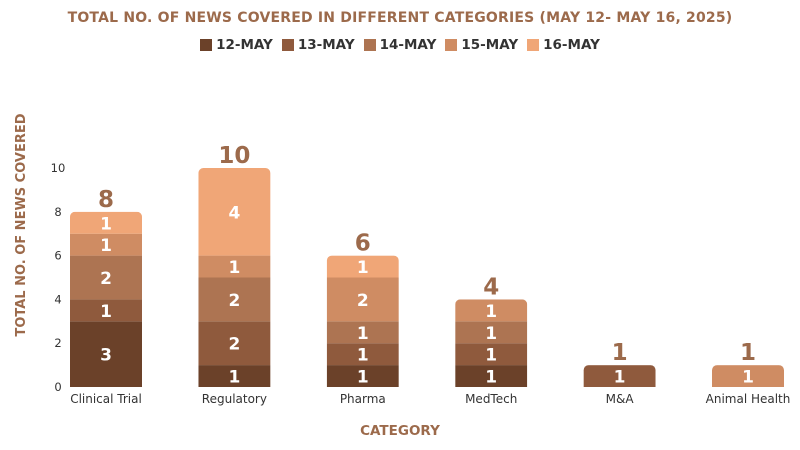 This screenshot has width=800, height=450. Describe the element at coordinates (58, 168) in the screenshot. I see `y-tick-label: 10` at that location.